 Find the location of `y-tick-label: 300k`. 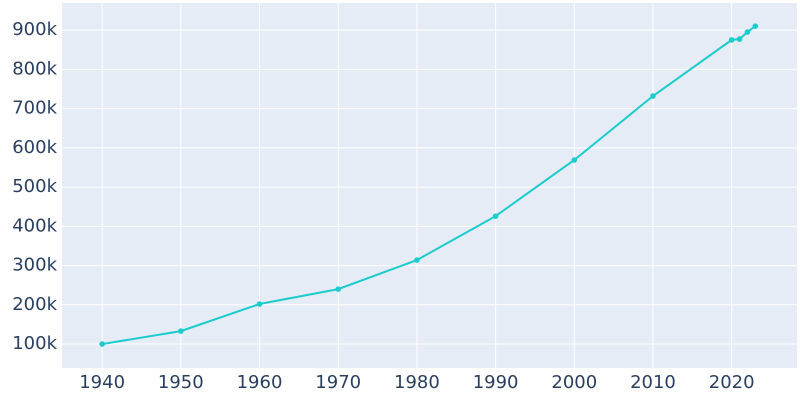

y-tick-label: 300k is located at coordinates (34, 265).